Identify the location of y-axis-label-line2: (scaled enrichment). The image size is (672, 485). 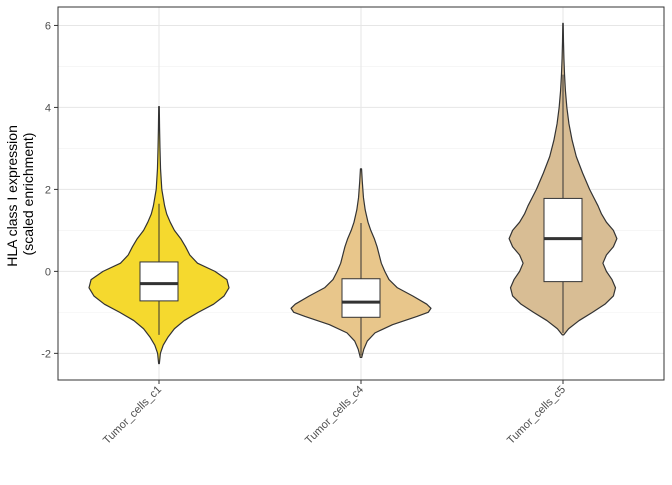
(28, 194).